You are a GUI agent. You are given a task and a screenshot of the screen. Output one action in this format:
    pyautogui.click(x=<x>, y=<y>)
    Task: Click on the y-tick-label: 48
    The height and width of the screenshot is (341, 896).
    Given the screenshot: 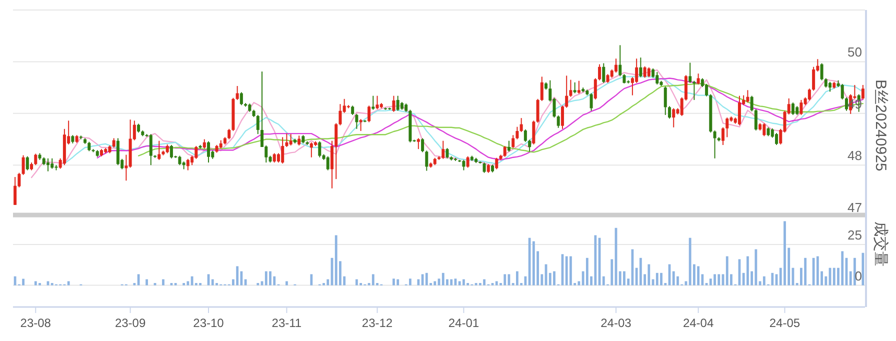 What is the action you would take?
    pyautogui.click(x=855, y=156)
    